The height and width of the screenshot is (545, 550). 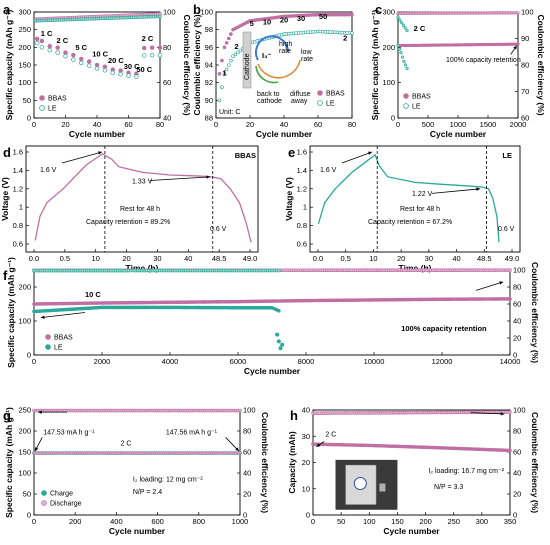 What do you see at coordinates (267, 21) in the screenshot?
I see `b-rate-label: 10` at bounding box center [267, 21].